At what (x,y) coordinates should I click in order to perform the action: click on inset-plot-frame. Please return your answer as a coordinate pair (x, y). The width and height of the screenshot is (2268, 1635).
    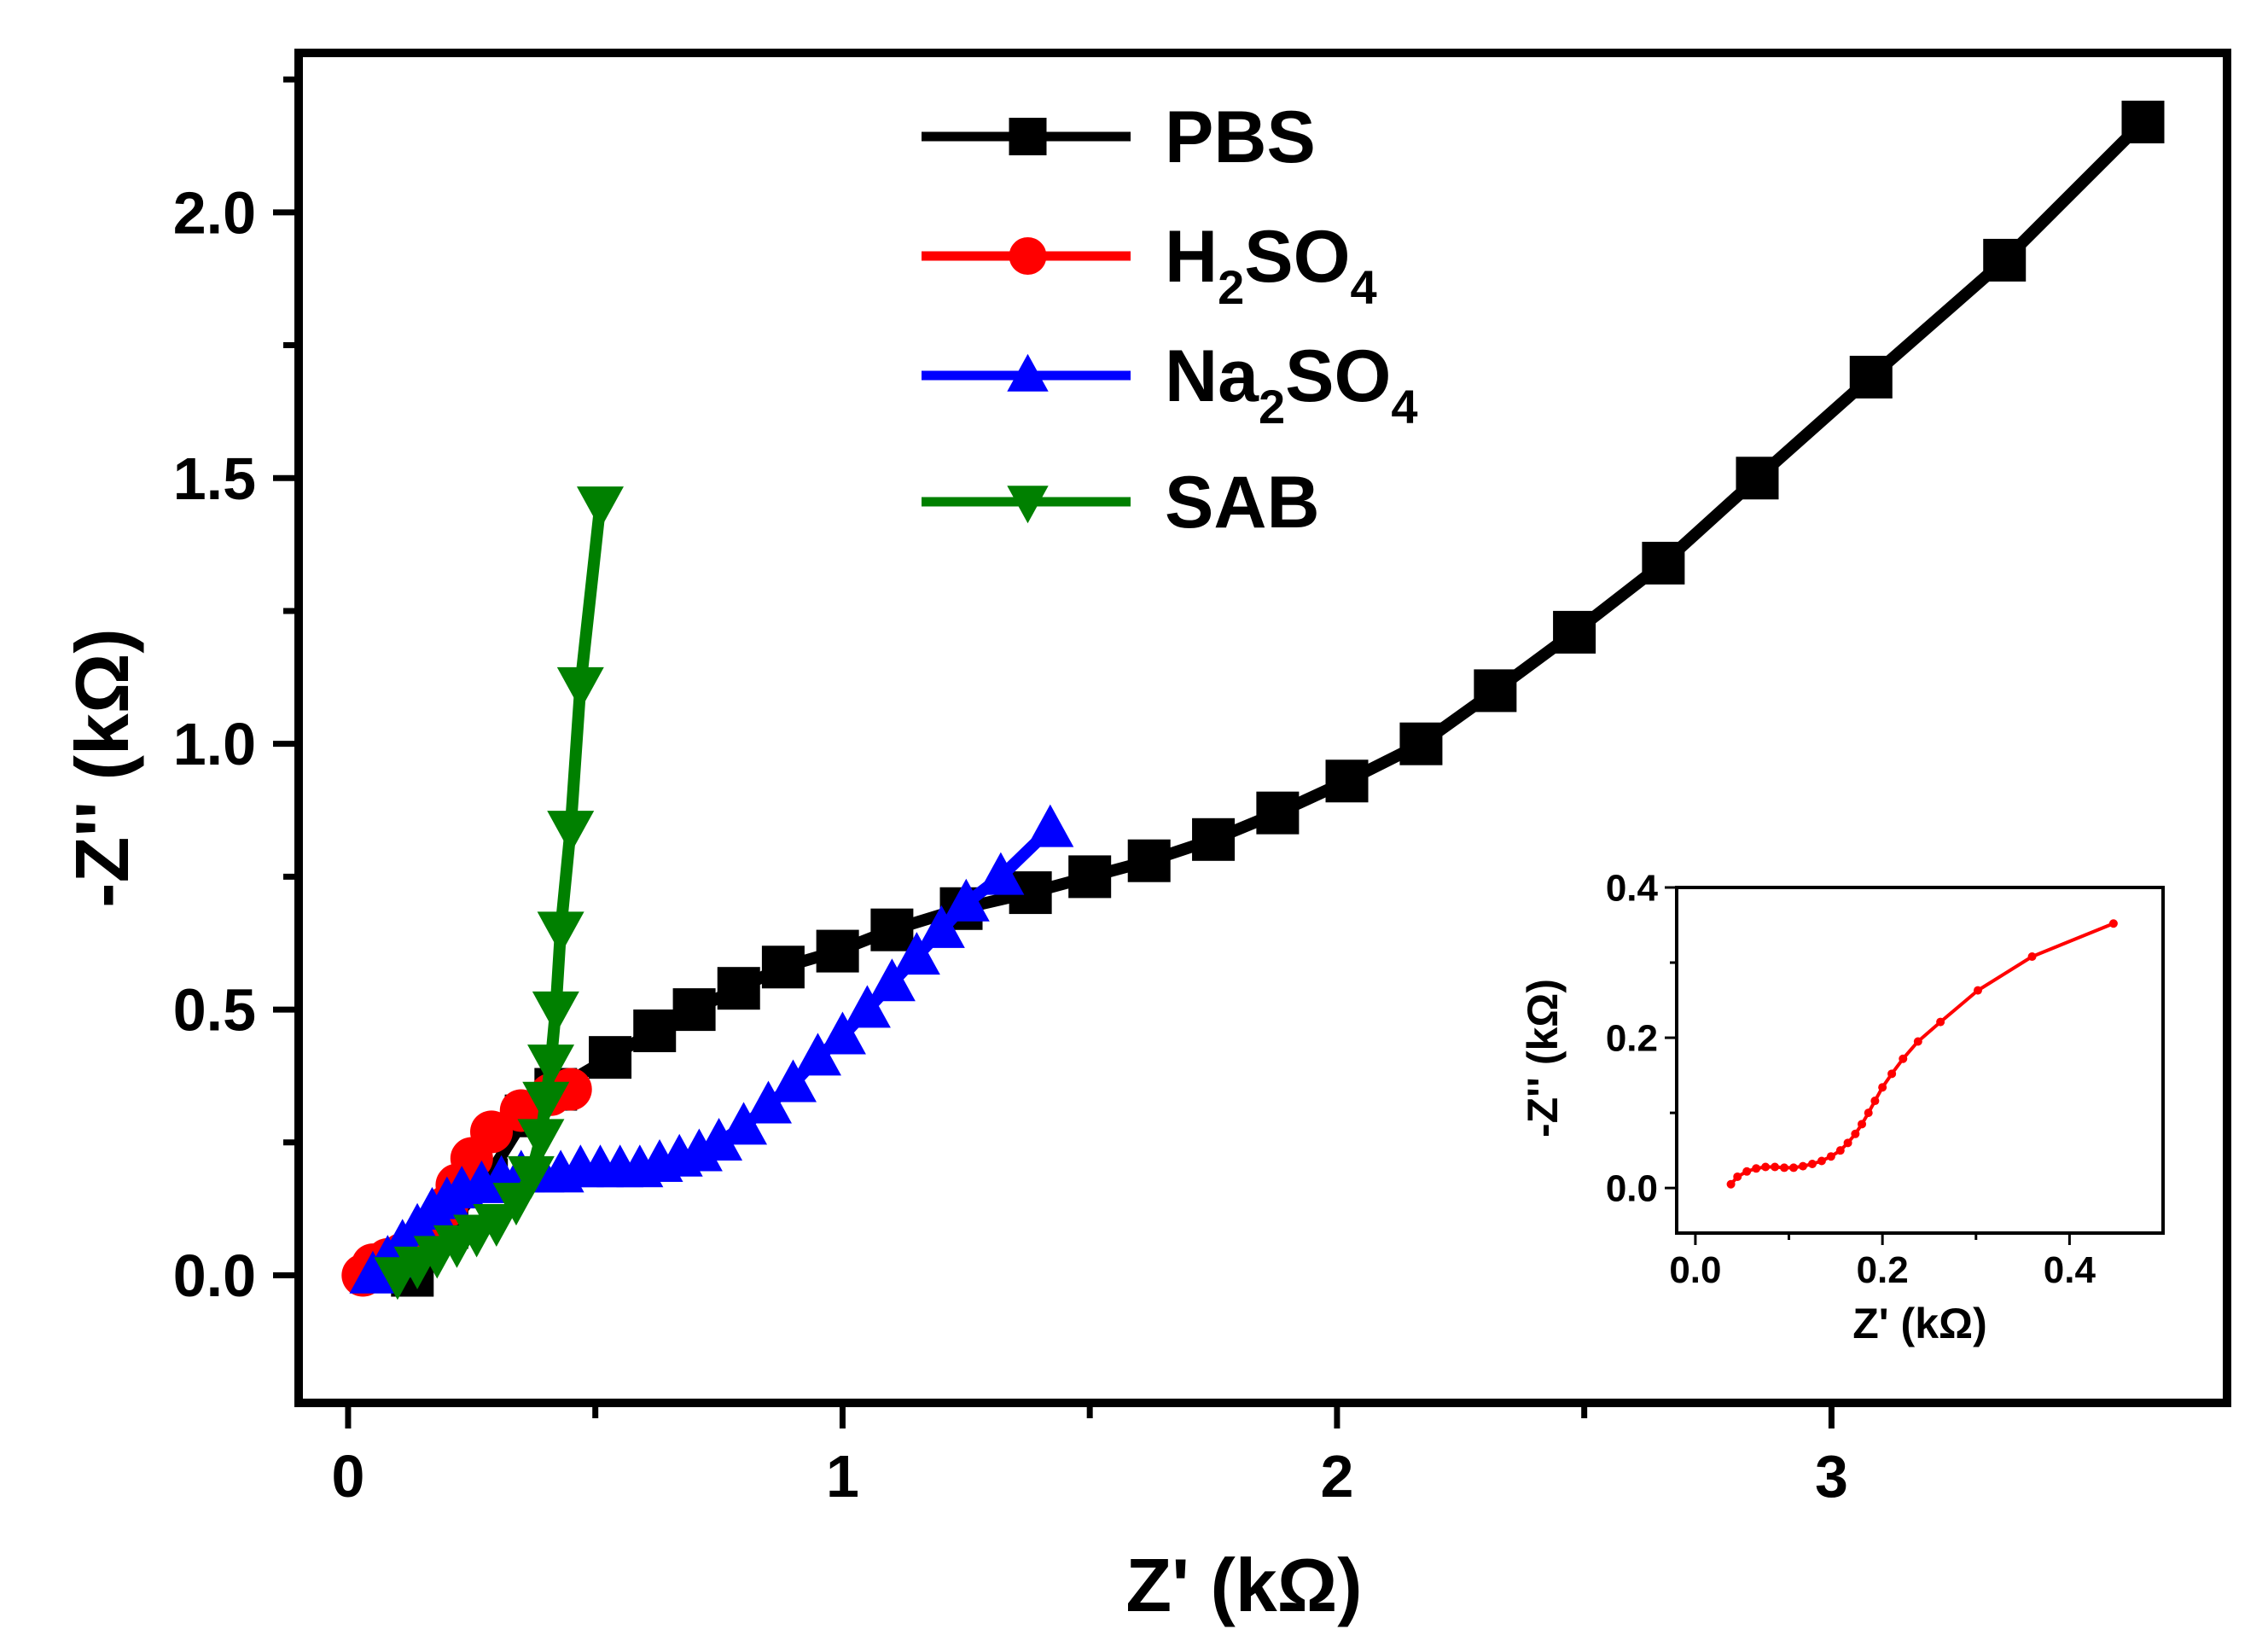
    Looking at the image, I should click on (1920, 1060).